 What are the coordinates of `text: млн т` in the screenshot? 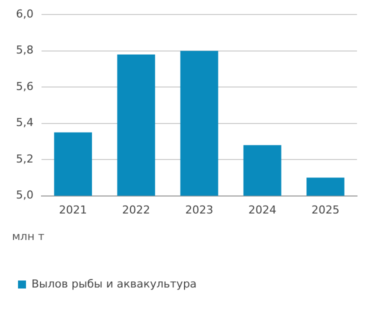 It's located at (29, 237).